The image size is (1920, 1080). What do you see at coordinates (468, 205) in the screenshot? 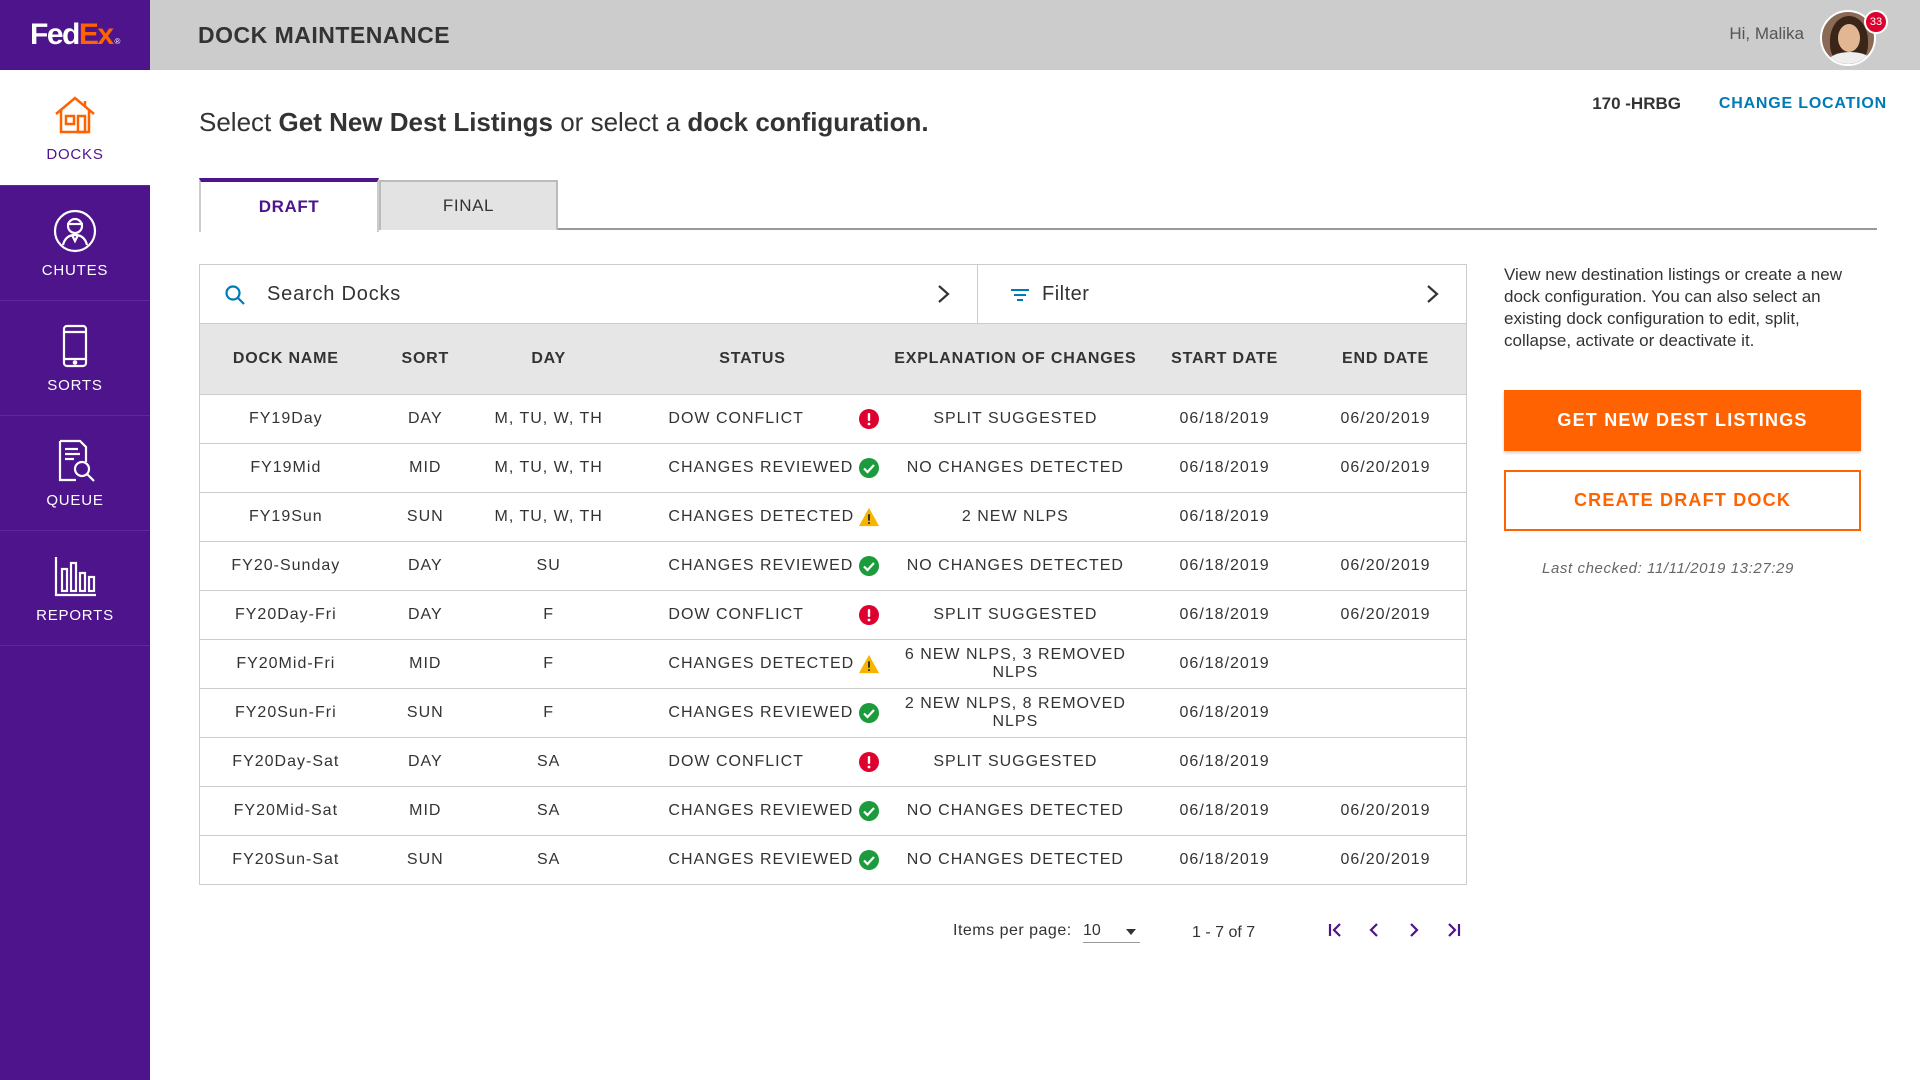
I see `tab-final: FINAL` at bounding box center [468, 205].